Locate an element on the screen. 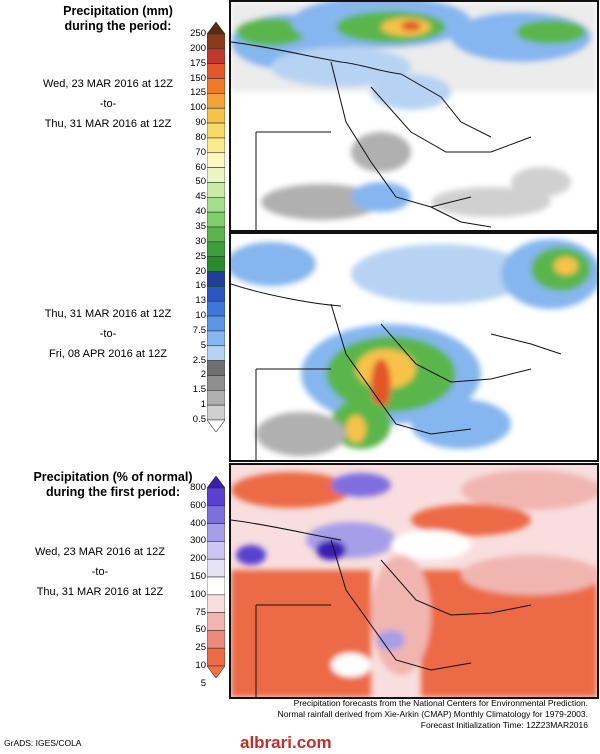 The height and width of the screenshot is (754, 600). colorbar-tick-label: 125 is located at coordinates (198, 93).